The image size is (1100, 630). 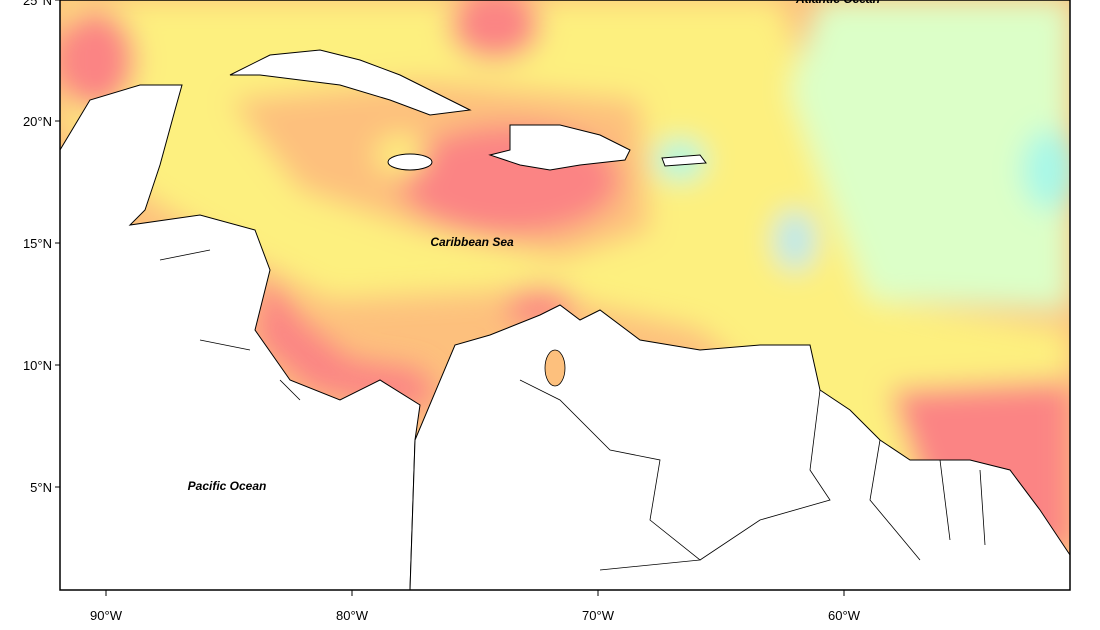 I want to click on lake-maracaibo, so click(x=555, y=368).